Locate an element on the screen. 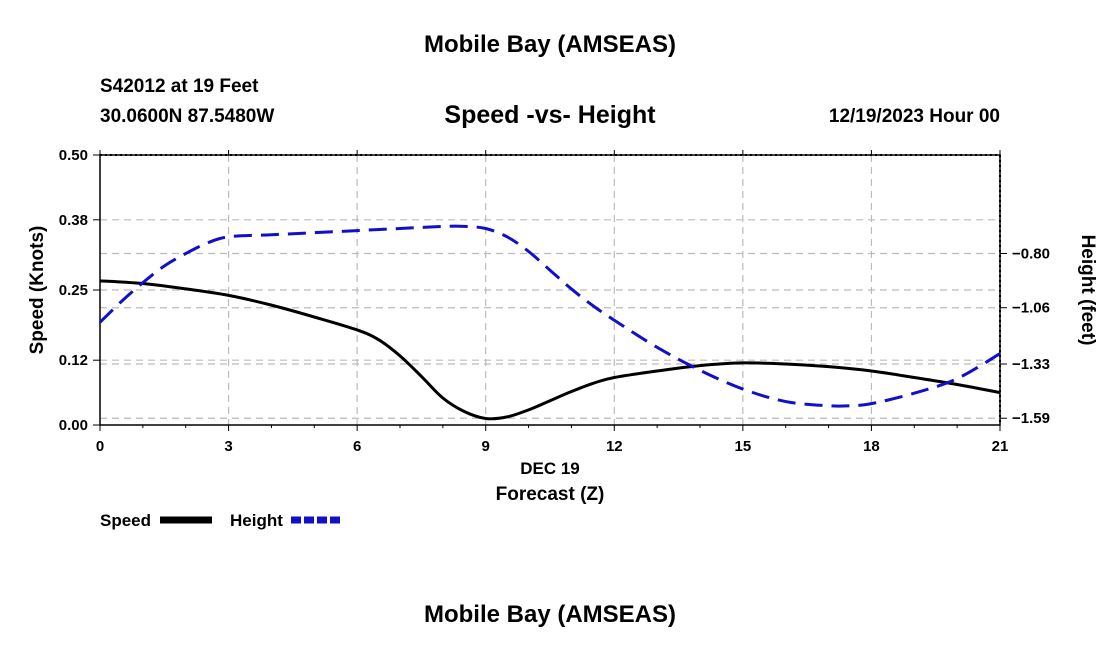  x-tick-label: 6 is located at coordinates (357, 446).